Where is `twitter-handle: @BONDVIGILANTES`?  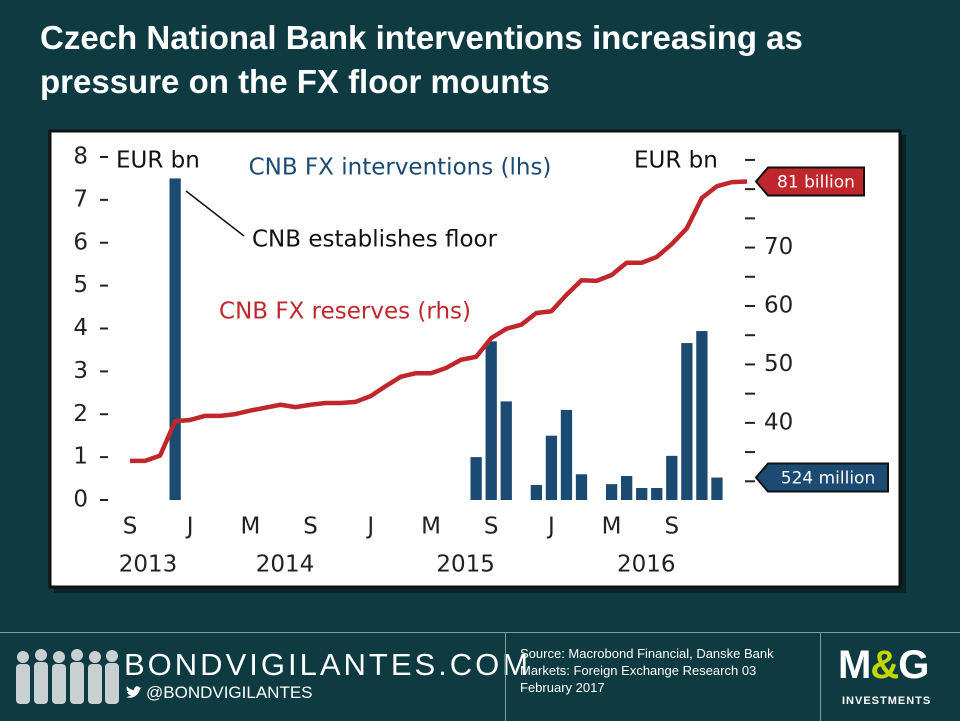 twitter-handle: @BONDVIGILANTES is located at coordinates (229, 692).